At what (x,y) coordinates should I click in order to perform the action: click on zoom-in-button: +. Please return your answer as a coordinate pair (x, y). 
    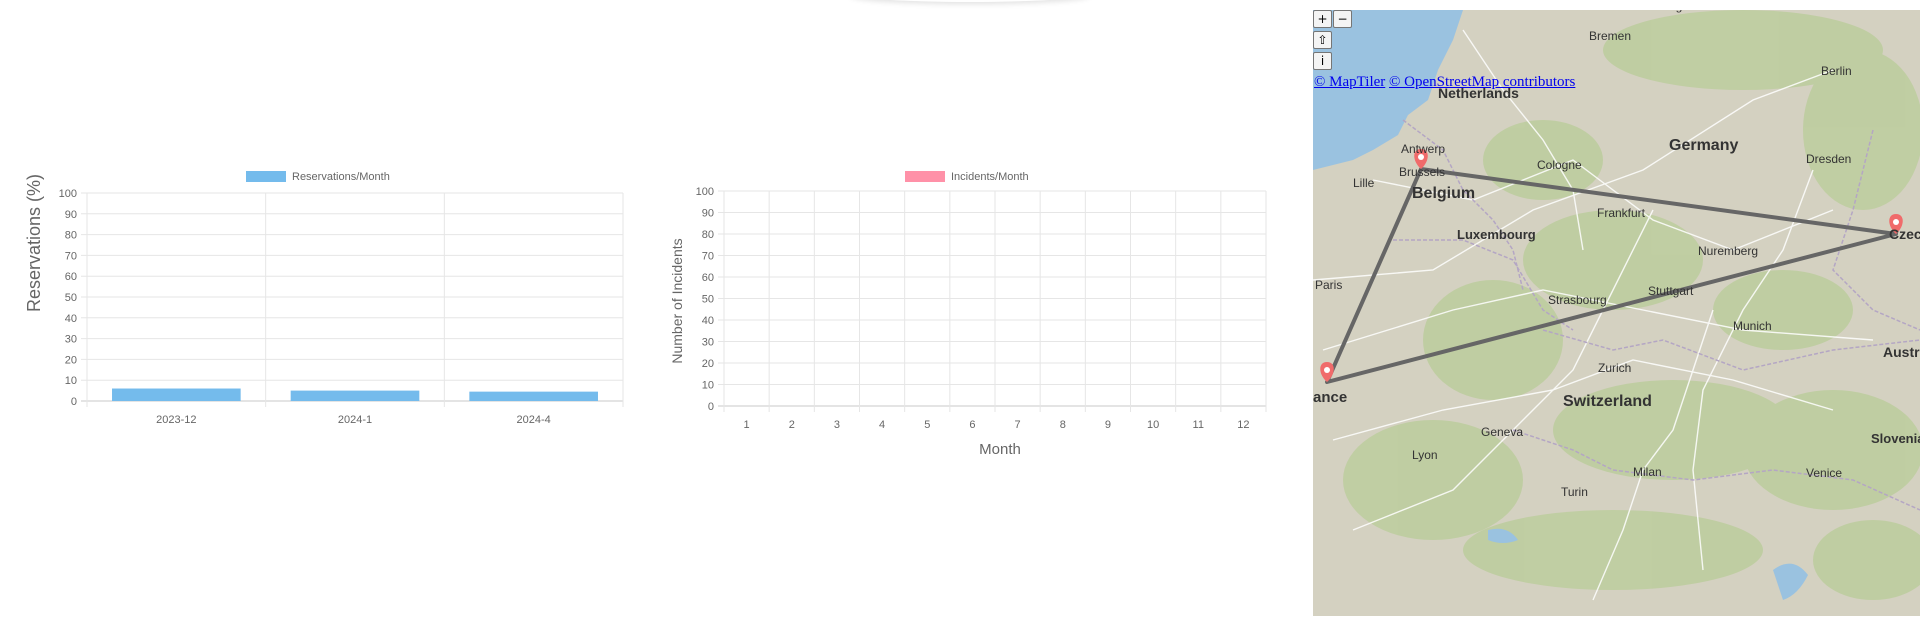
    Looking at the image, I should click on (1322, 19).